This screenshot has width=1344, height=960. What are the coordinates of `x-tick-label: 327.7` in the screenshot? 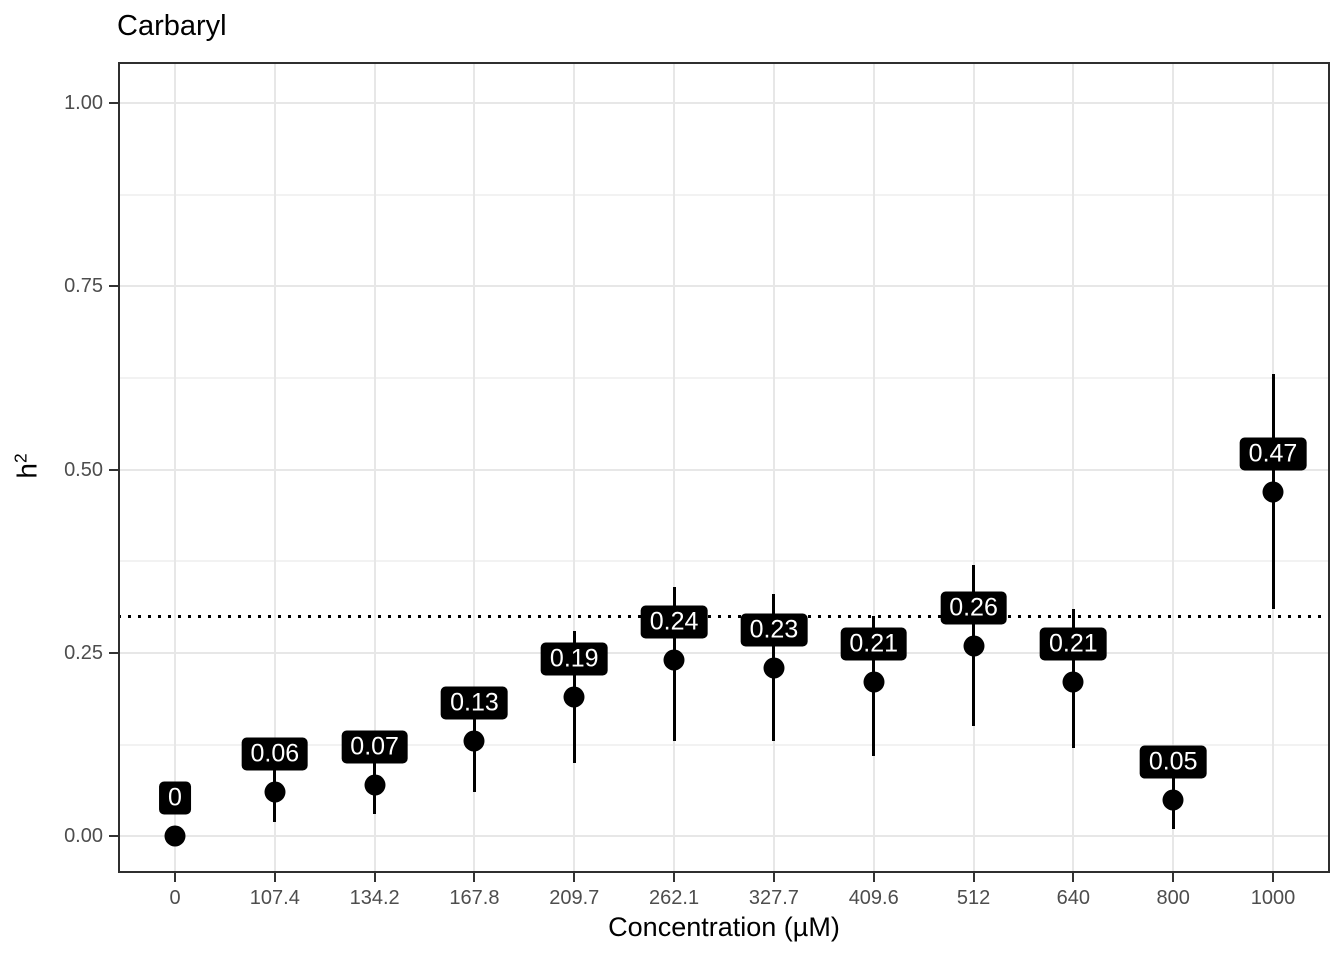 It's located at (773, 898).